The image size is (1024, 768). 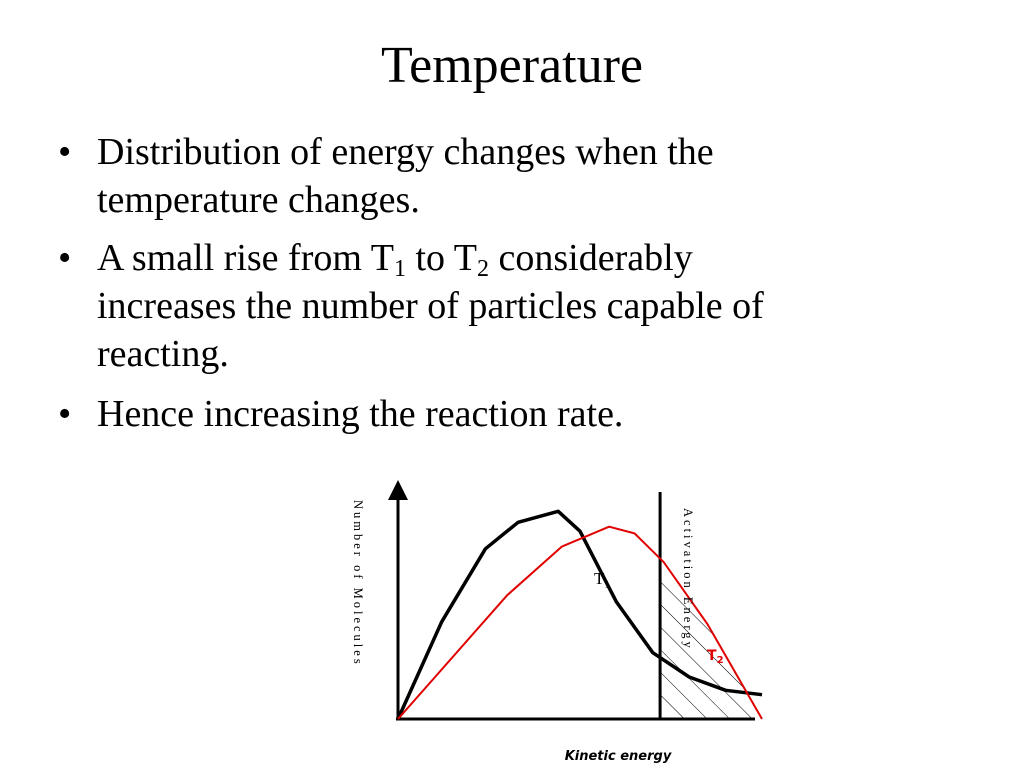 I want to click on activation-energy-label: Activation Energy, so click(x=688, y=579).